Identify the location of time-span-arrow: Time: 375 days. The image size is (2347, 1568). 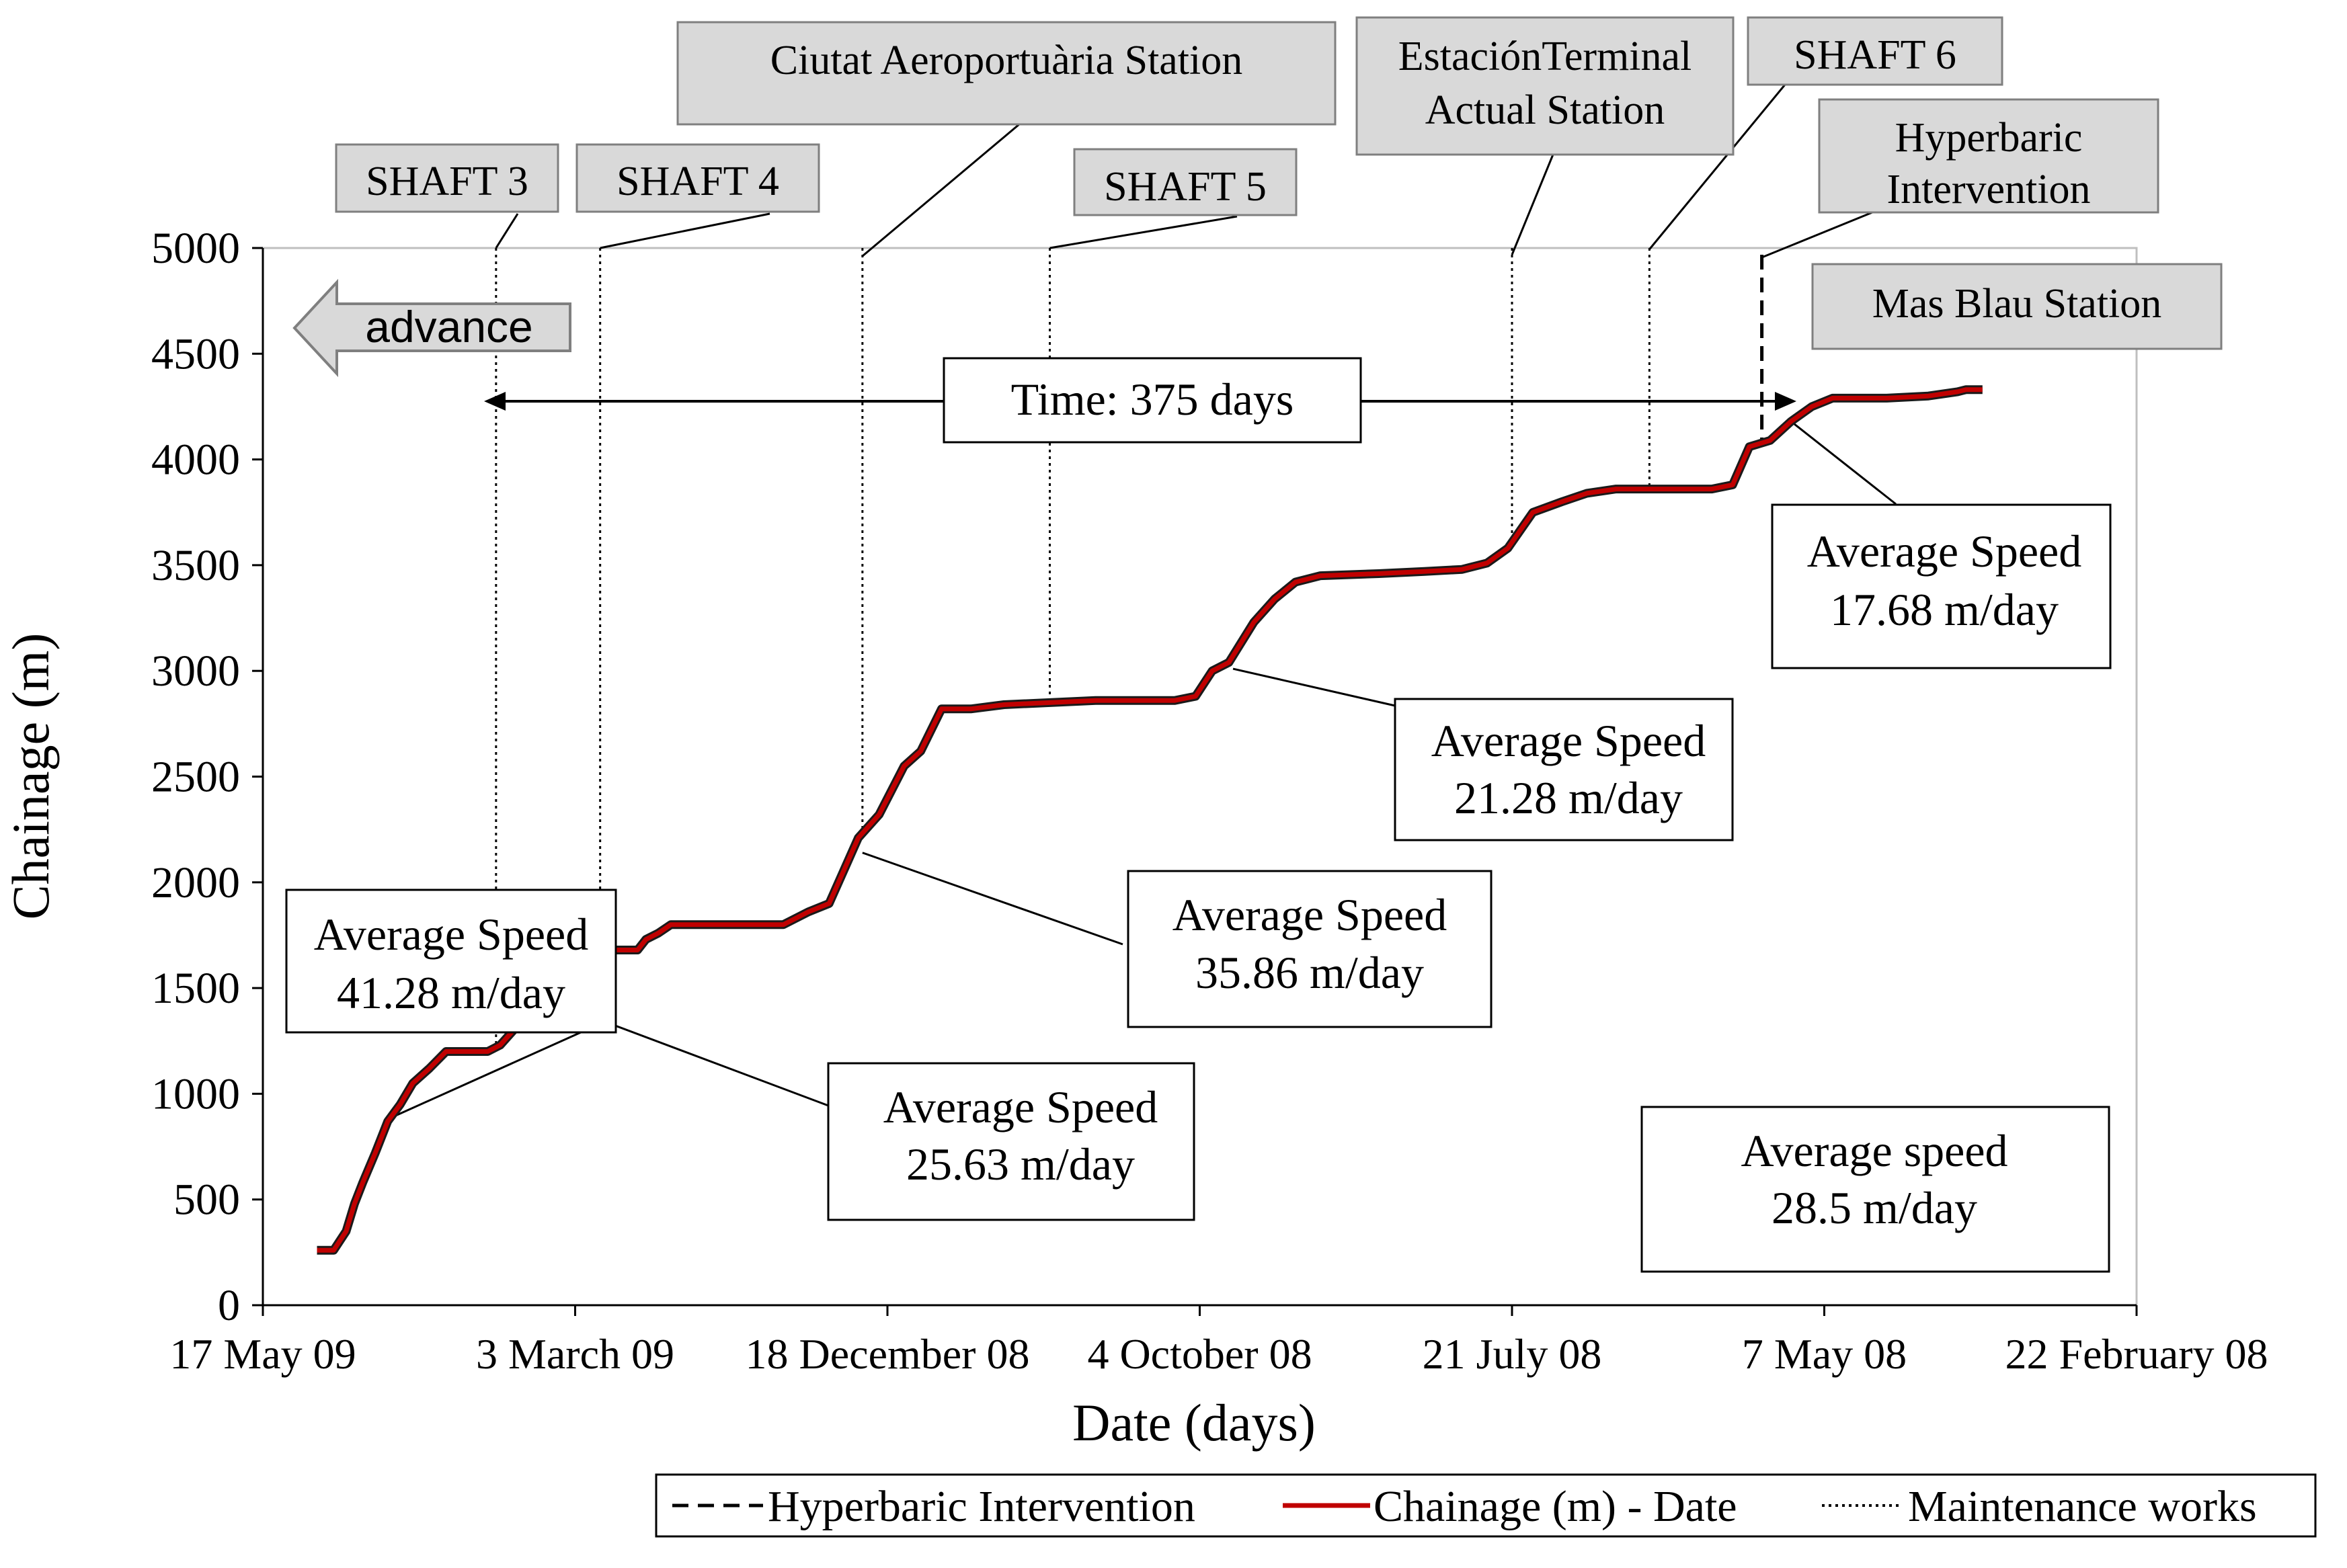
(1140, 401).